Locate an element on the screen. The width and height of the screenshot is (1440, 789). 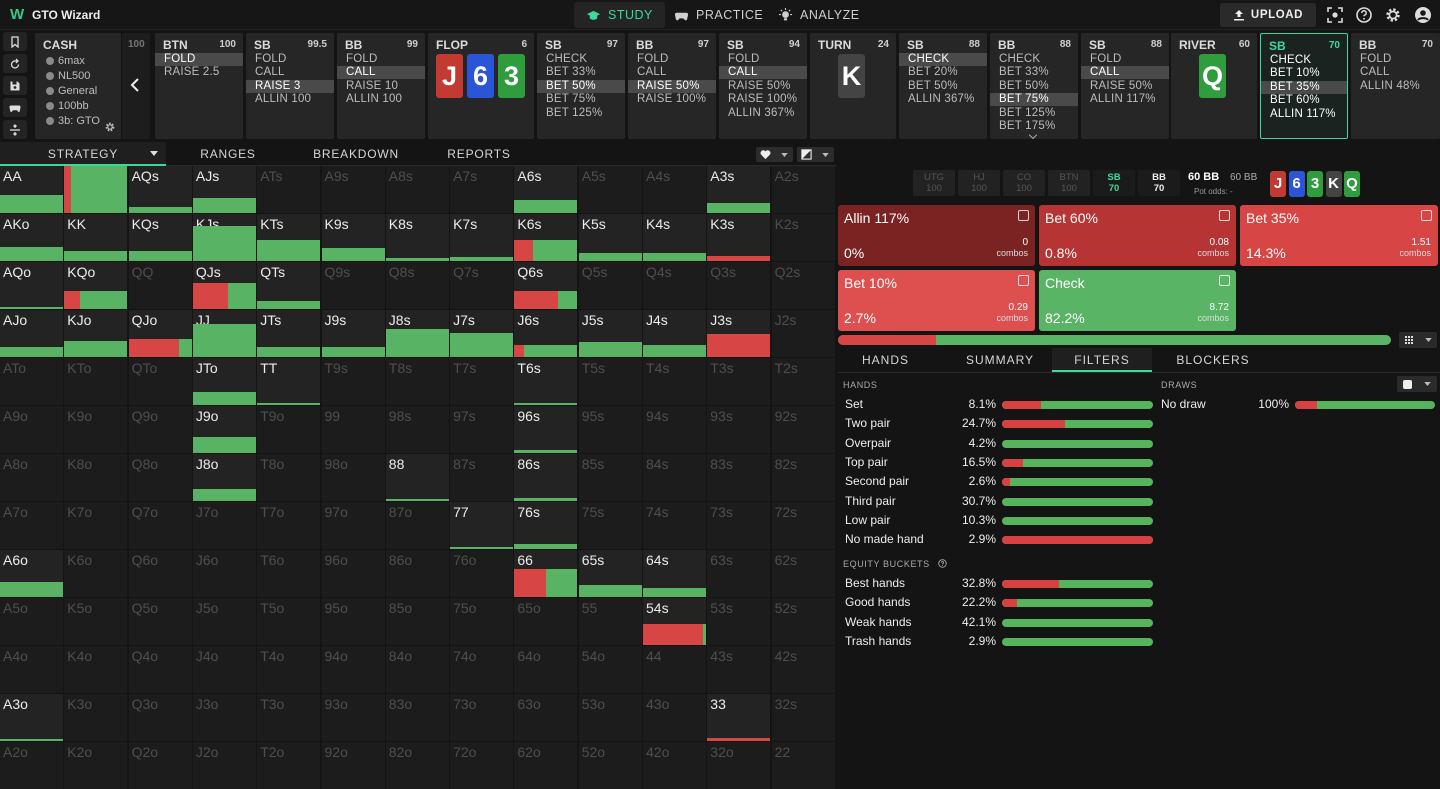
hand-cell: Q8o is located at coordinates (160, 477).